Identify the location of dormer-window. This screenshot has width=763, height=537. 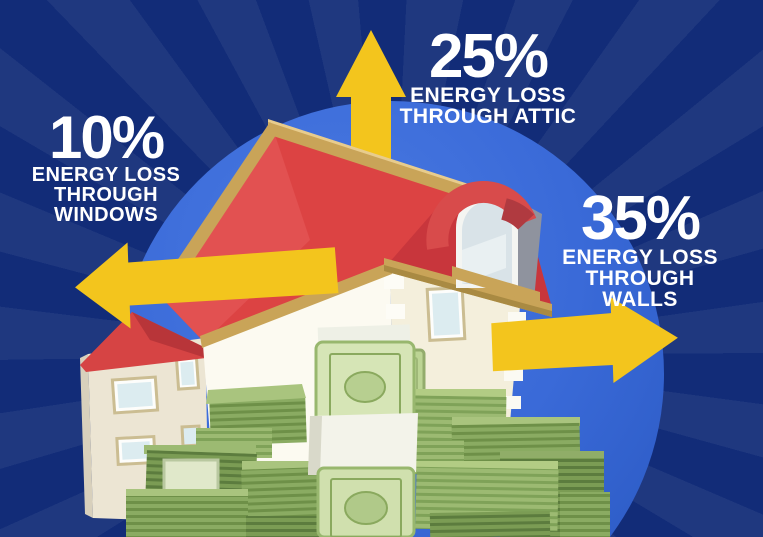
(484, 242).